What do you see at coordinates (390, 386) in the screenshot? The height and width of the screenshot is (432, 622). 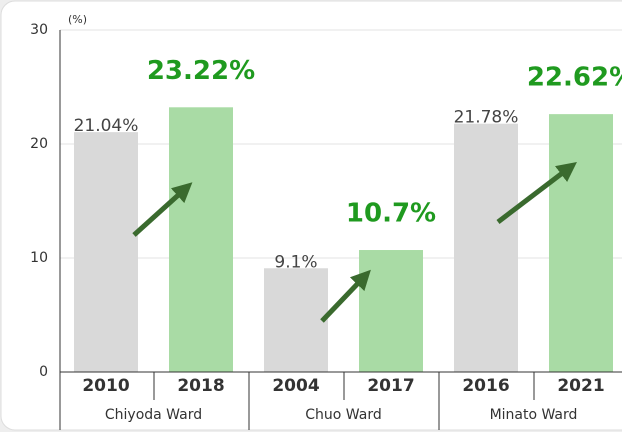 I see `x-tick-label: 2017` at bounding box center [390, 386].